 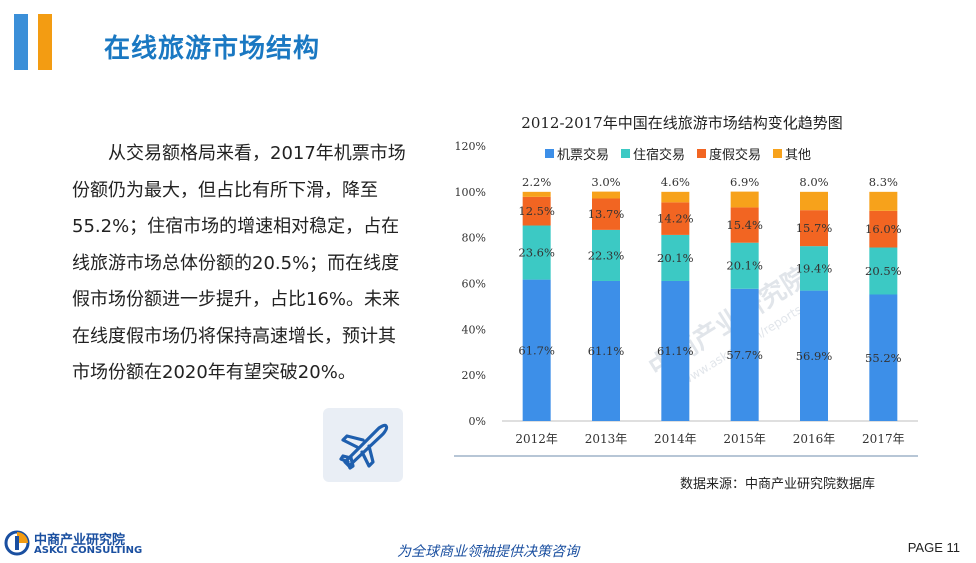 I want to click on data-label: 57.7%, so click(x=744, y=355).